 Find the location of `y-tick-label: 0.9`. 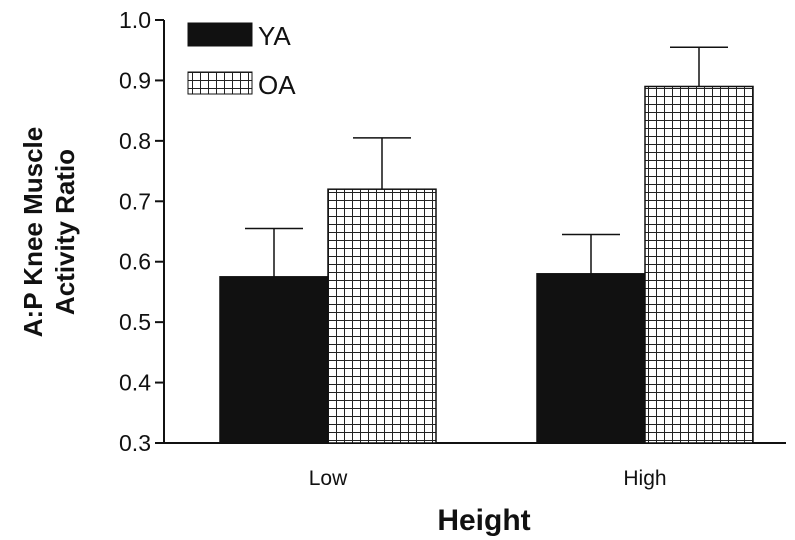

y-tick-label: 0.9 is located at coordinates (135, 80).